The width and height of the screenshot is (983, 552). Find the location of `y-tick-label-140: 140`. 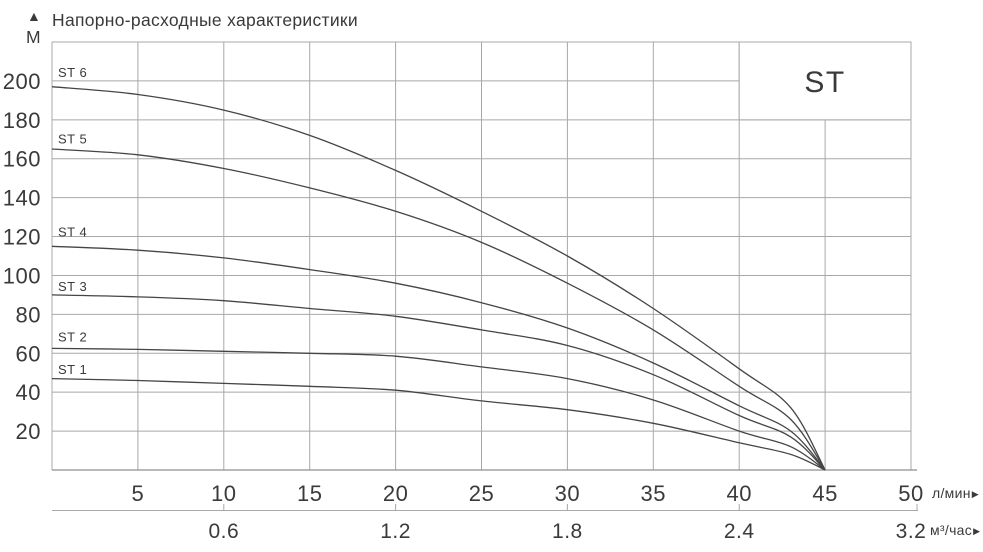

y-tick-label-140: 140 is located at coordinates (22, 198).